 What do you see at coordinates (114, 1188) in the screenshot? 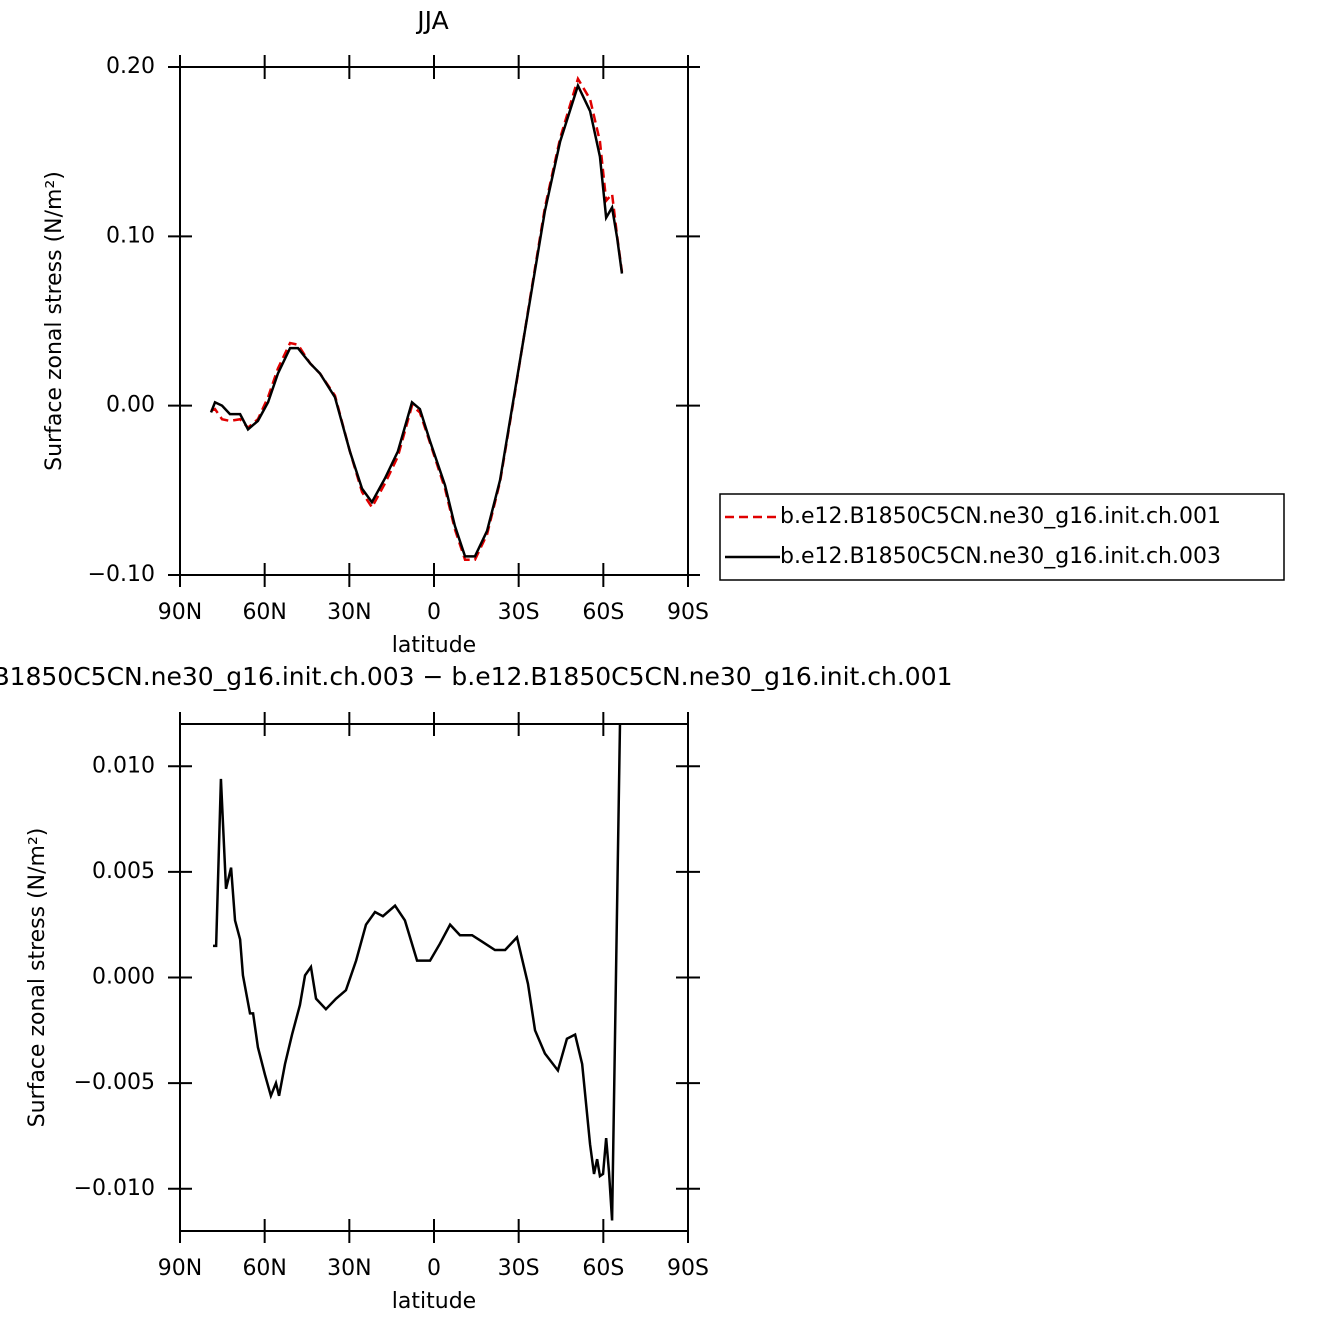
I see `y-tick-label: −0.010` at bounding box center [114, 1188].